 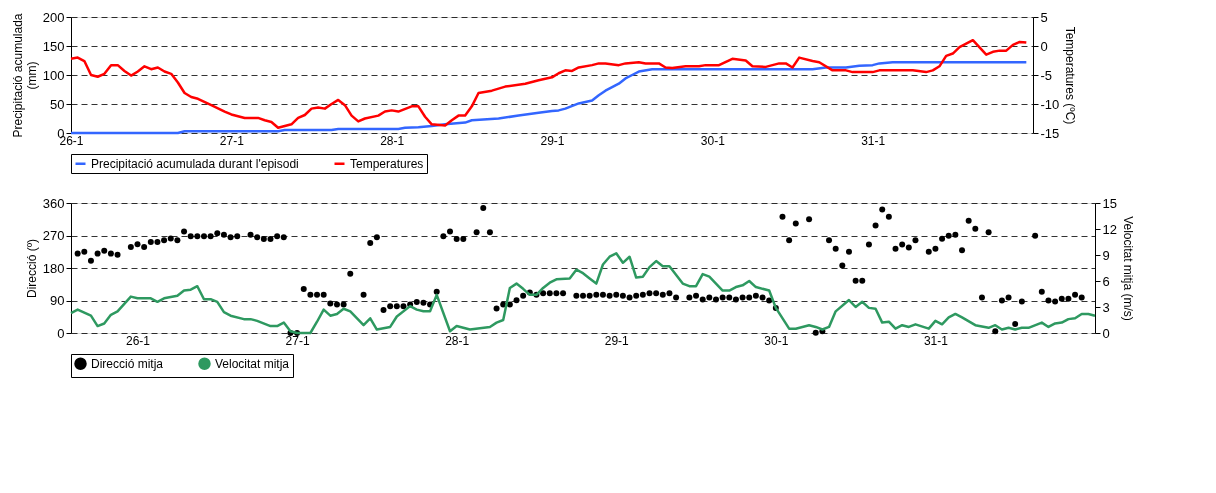 What do you see at coordinates (1046, 75) in the screenshot?
I see `y2-tick-label: -5` at bounding box center [1046, 75].